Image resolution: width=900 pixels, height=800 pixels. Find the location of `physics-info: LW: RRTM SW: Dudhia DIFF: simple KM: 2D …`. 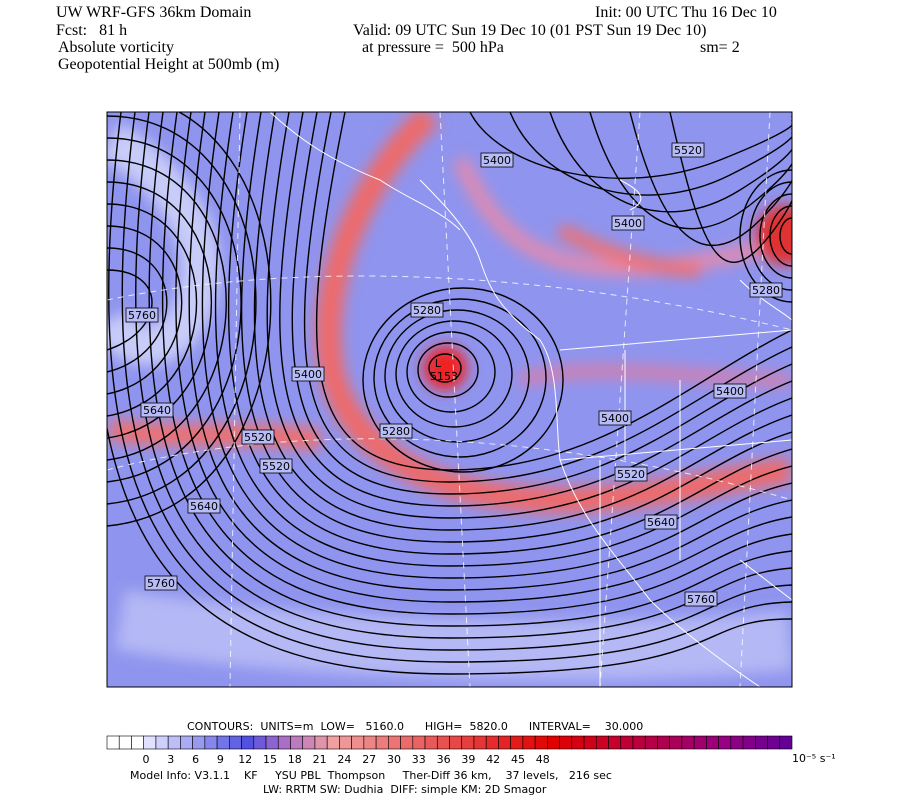

physics-info: LW: RRTM SW: Dudhia DIFF: simple KM: 2D … is located at coordinates (405, 789).